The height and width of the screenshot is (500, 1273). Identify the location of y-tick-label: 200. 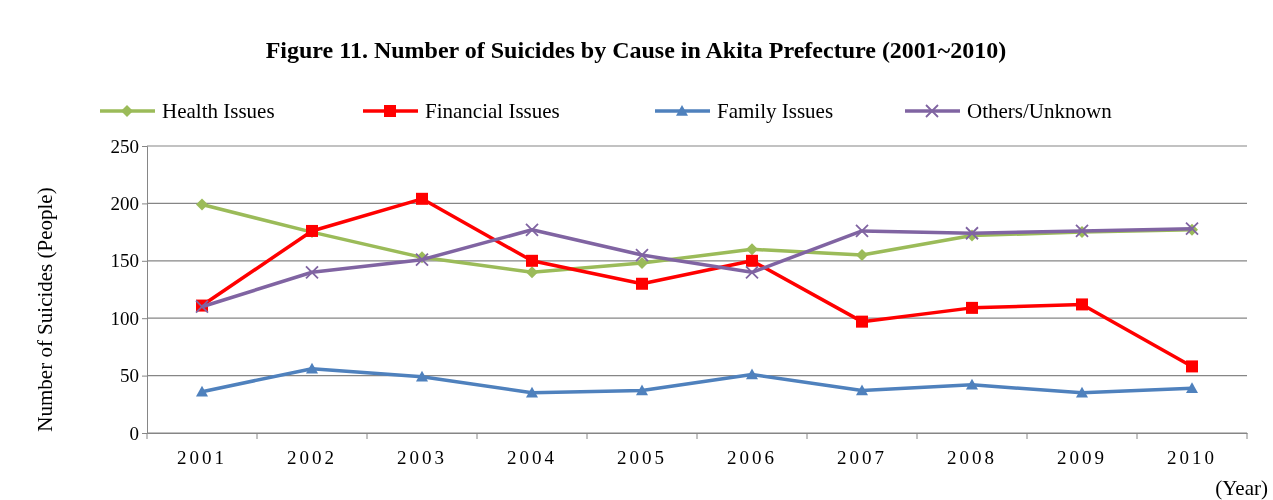
(124, 203).